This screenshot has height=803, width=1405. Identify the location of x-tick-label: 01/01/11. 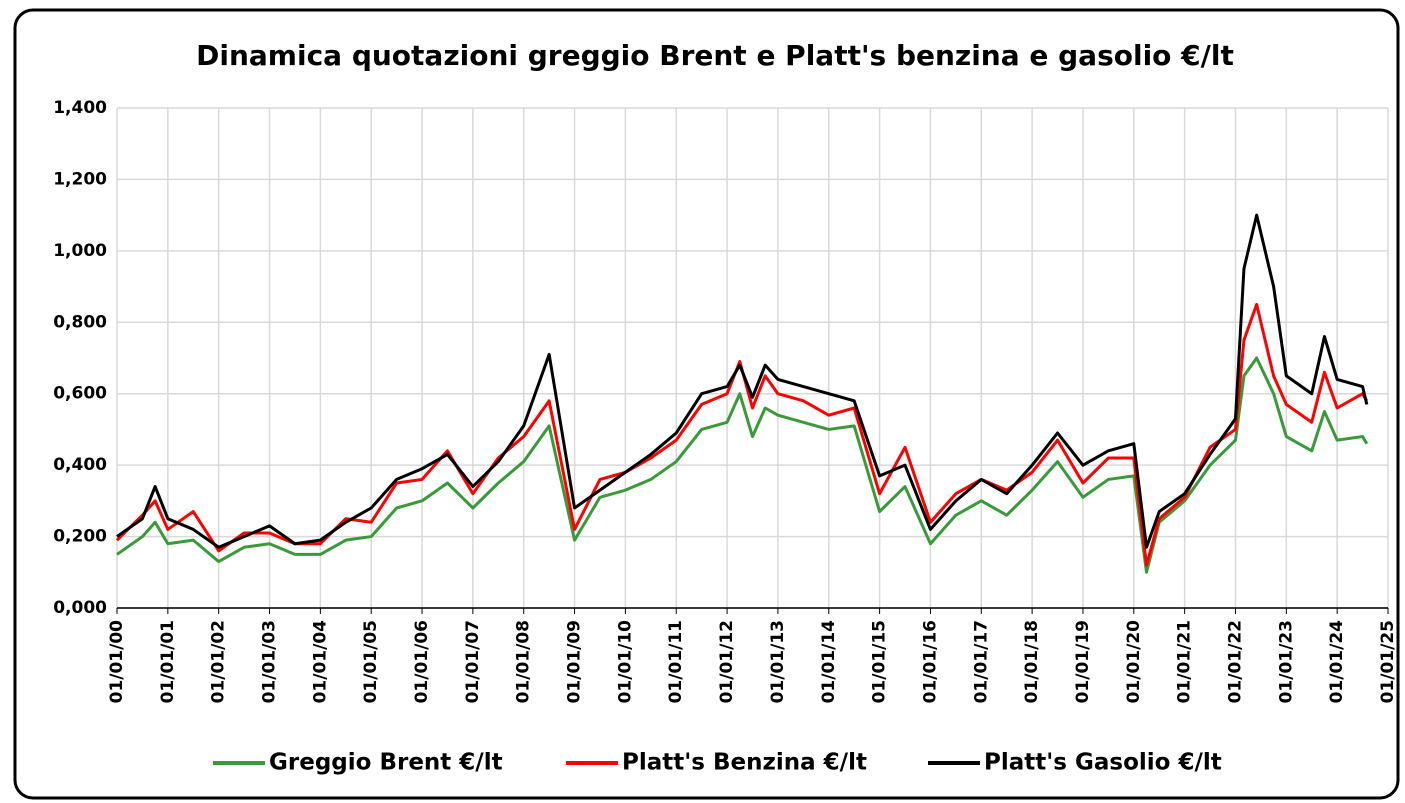
(676, 661).